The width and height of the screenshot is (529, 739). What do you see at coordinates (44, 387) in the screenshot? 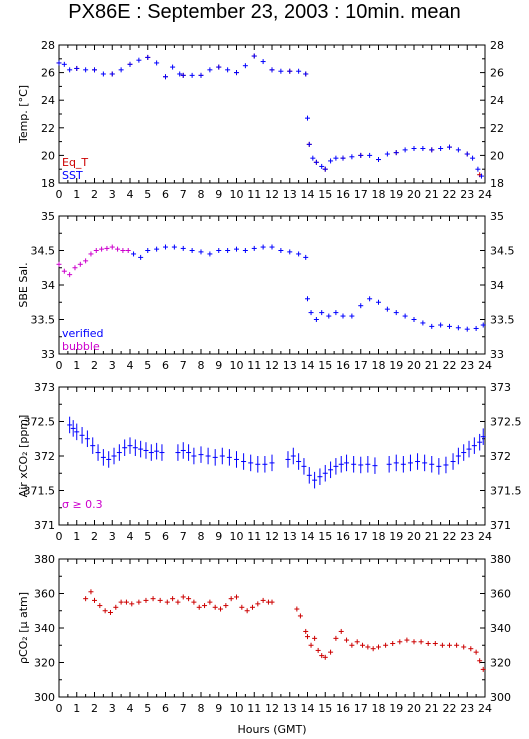
I see `y-tick-label: 373` at bounding box center [44, 387].